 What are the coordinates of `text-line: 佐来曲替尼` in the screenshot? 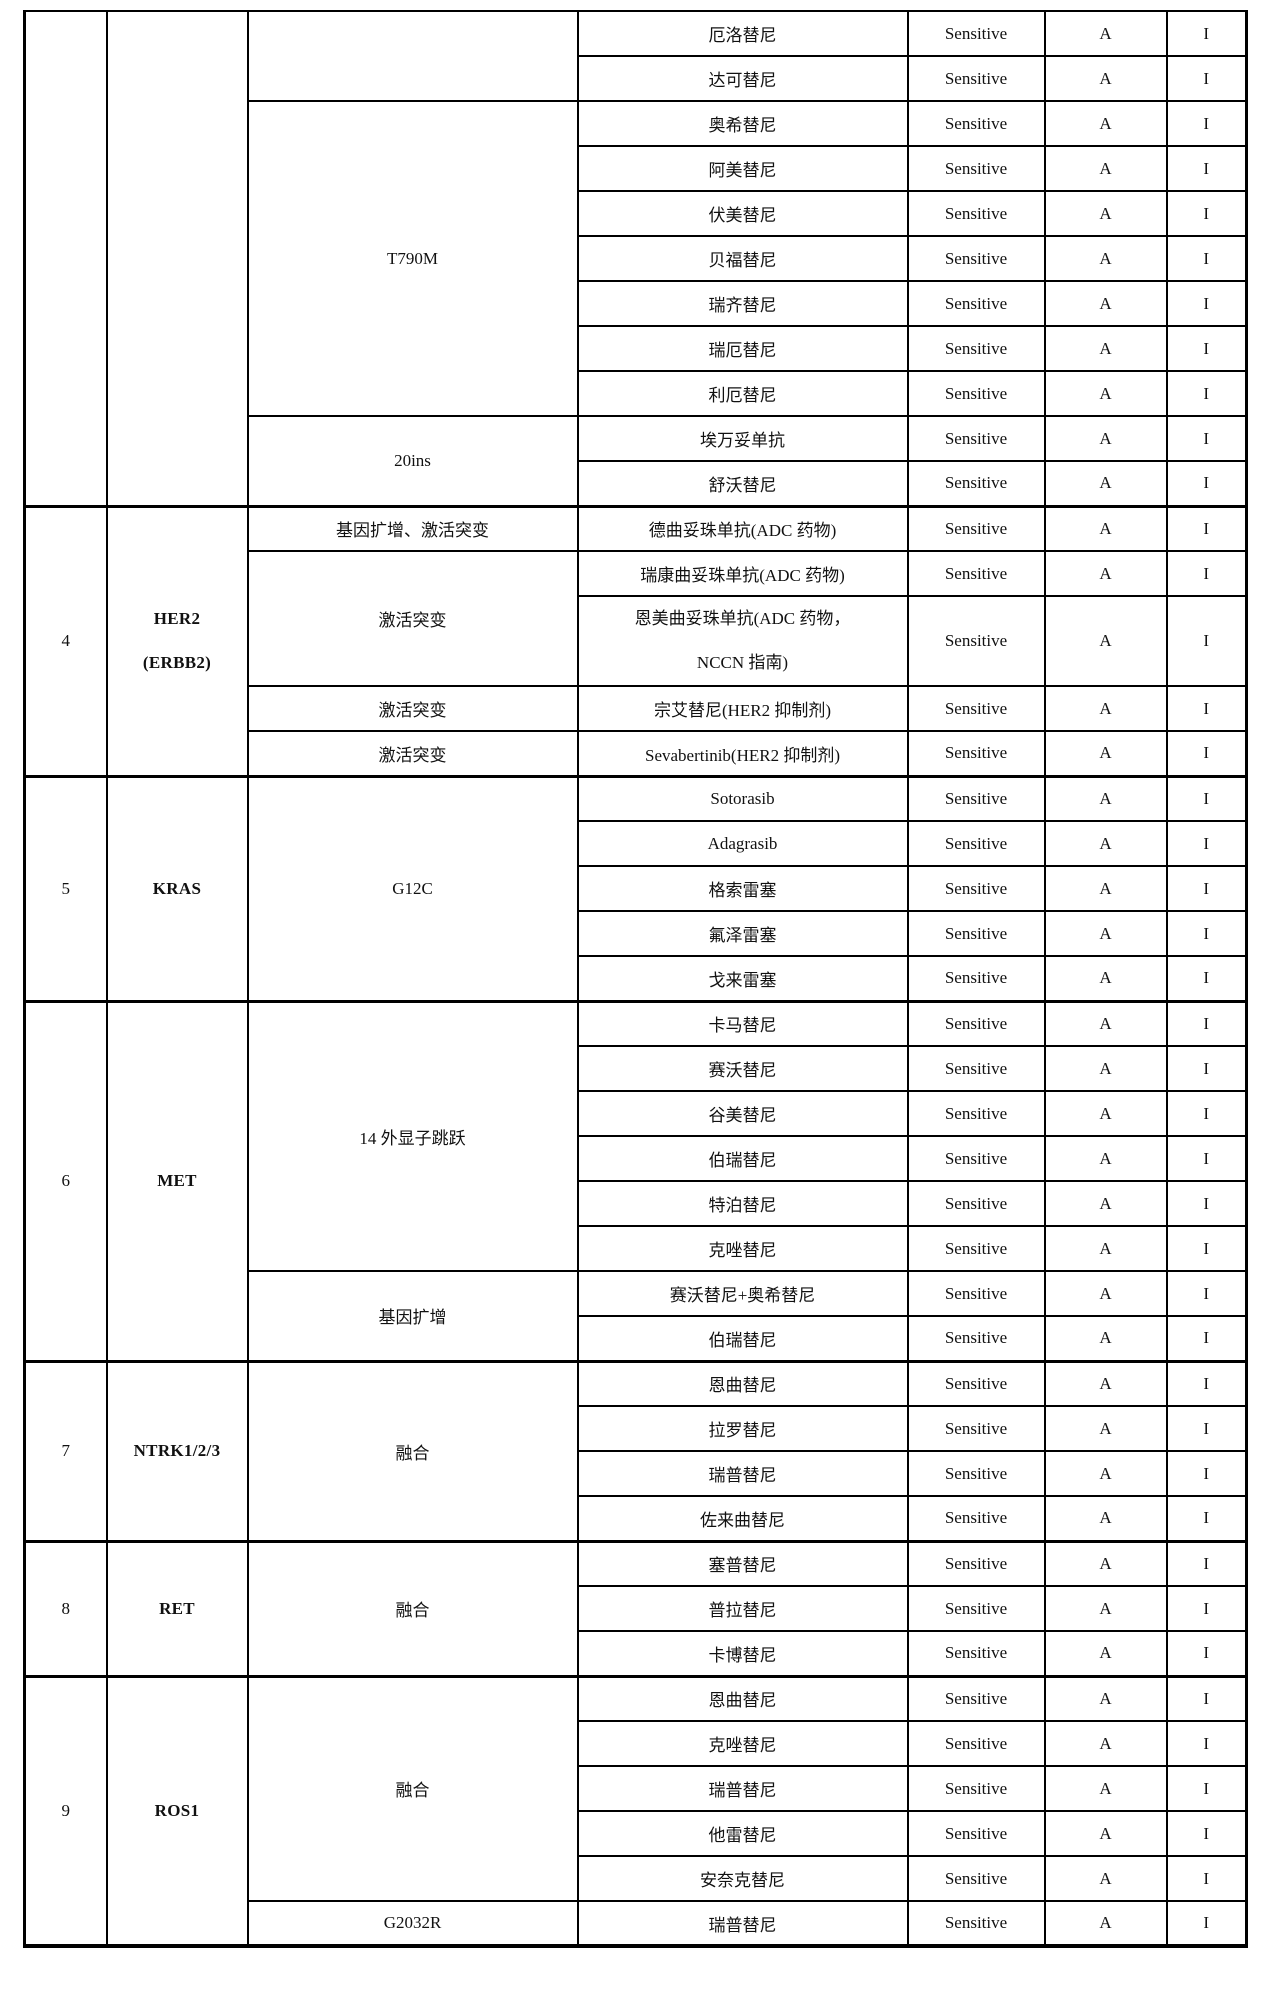 It's located at (742, 1520).